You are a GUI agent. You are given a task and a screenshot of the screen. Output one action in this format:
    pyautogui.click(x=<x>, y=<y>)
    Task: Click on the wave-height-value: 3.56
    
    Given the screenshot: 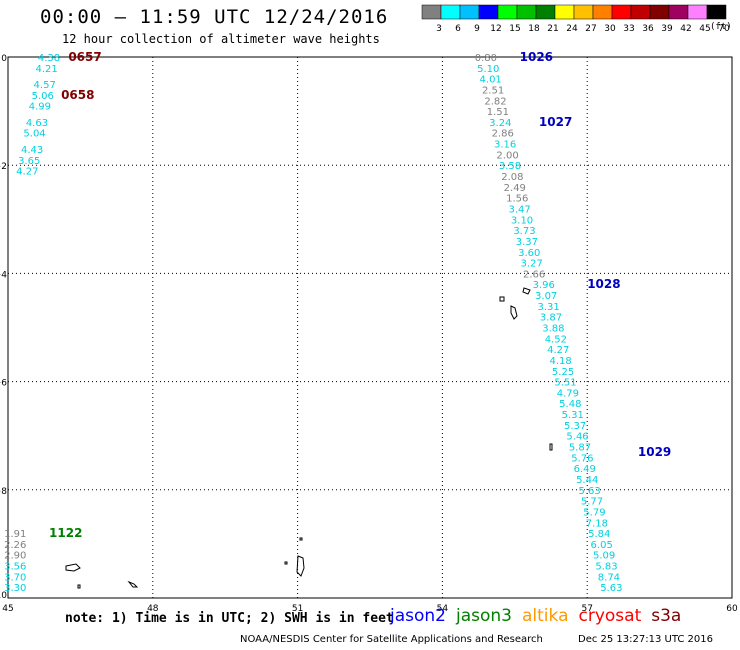 What is the action you would take?
    pyautogui.click(x=15, y=567)
    